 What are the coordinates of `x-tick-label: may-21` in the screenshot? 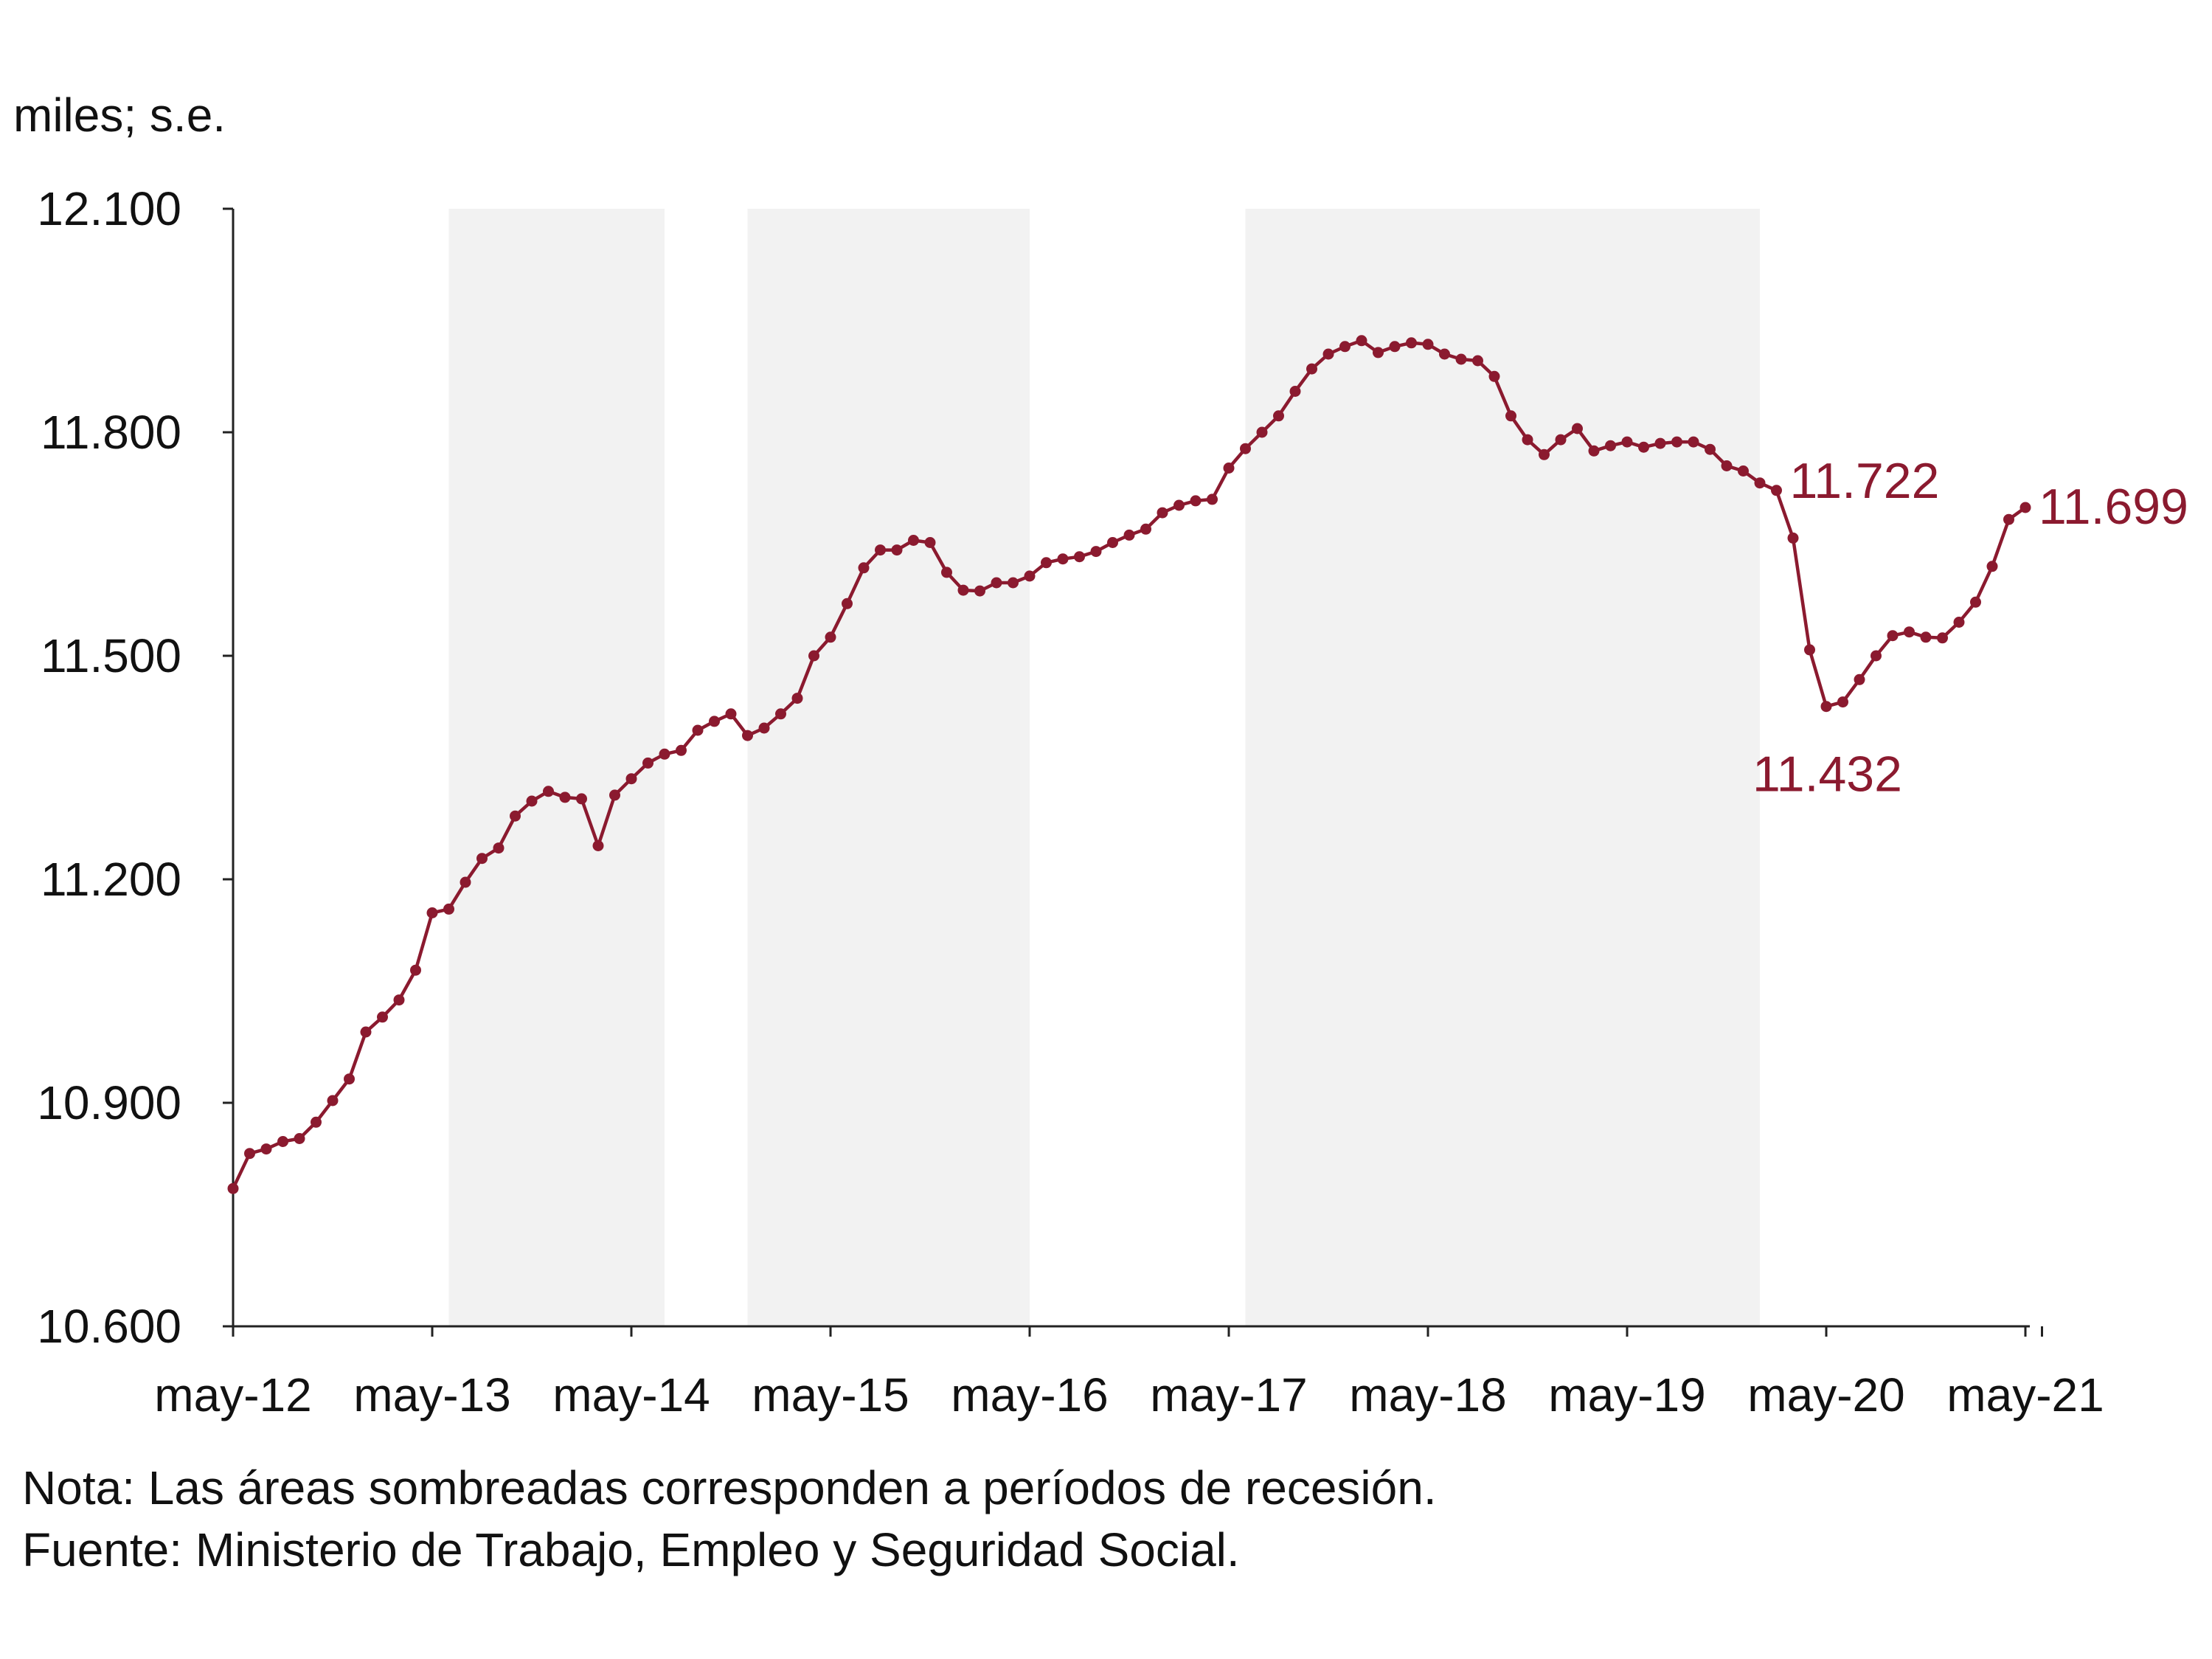 It's located at (2025, 1394).